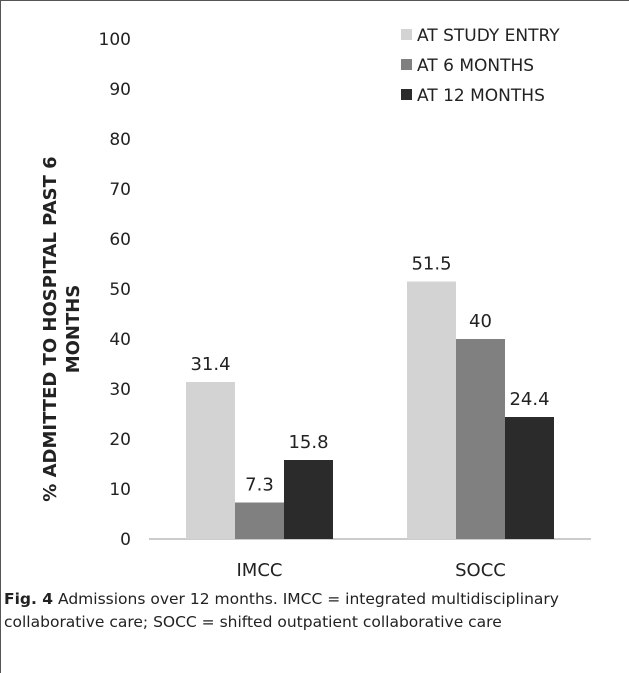  I want to click on y-tick-label: 20, so click(120, 440).